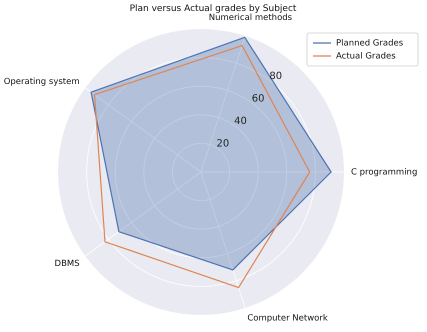 The image size is (427, 332). Describe the element at coordinates (223, 144) in the screenshot. I see `y-tick-label: 20` at that location.